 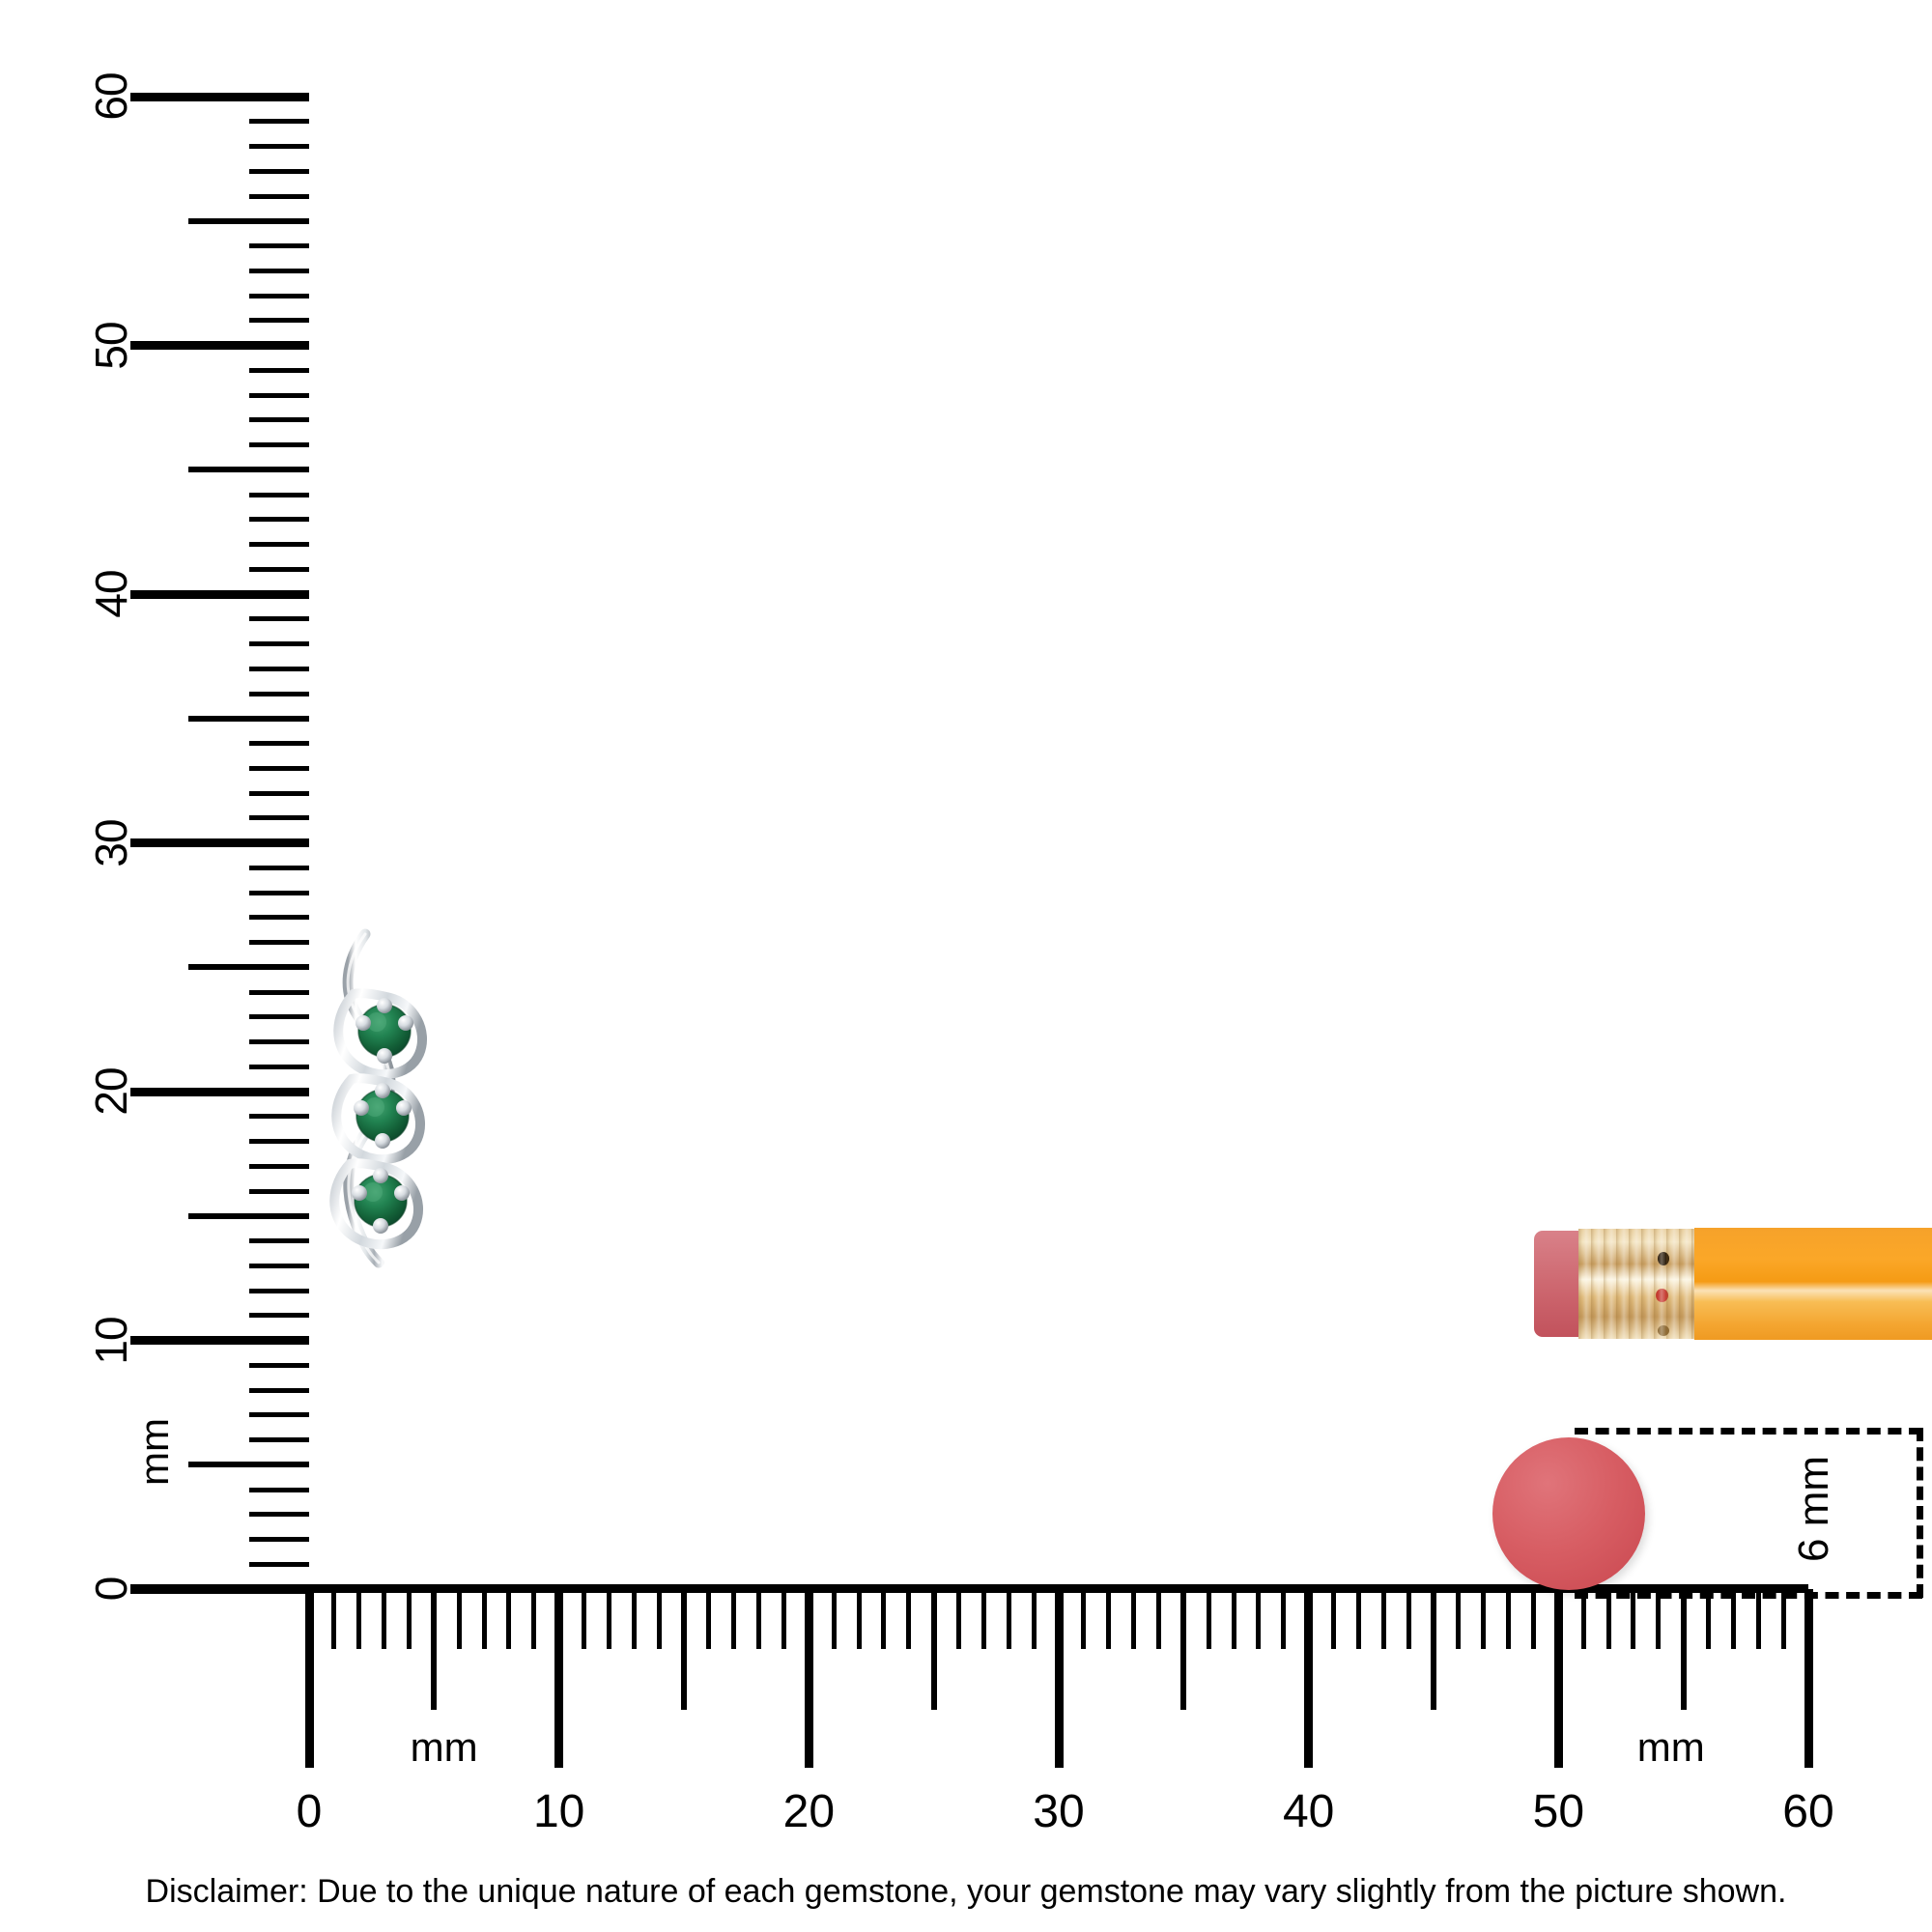 I want to click on hruler-label-60: 60, so click(x=1808, y=1811).